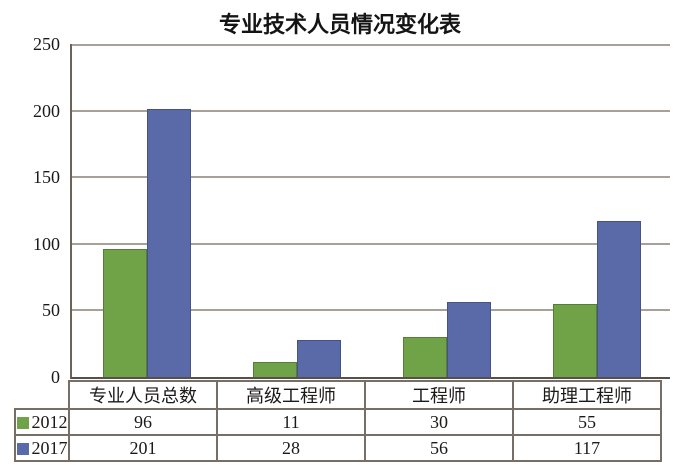  Describe the element at coordinates (143, 395) in the screenshot. I see `table-header-category: 专业人员总数` at that location.